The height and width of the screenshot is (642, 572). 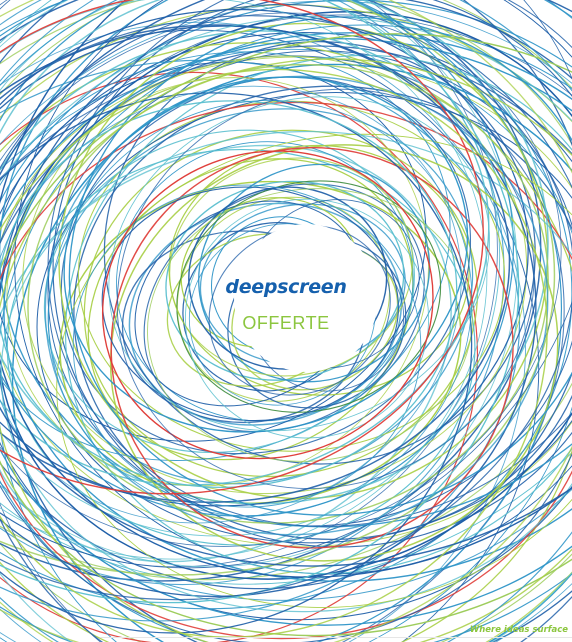 I want to click on brand-logo: deepscreen, so click(x=286, y=287).